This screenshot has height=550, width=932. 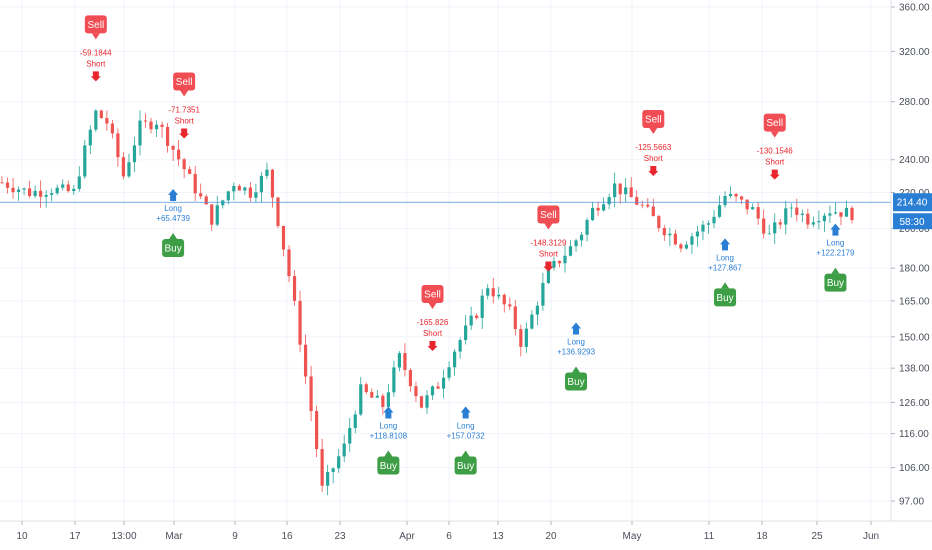 I want to click on y-tick-label: 116.00, so click(x=914, y=434).